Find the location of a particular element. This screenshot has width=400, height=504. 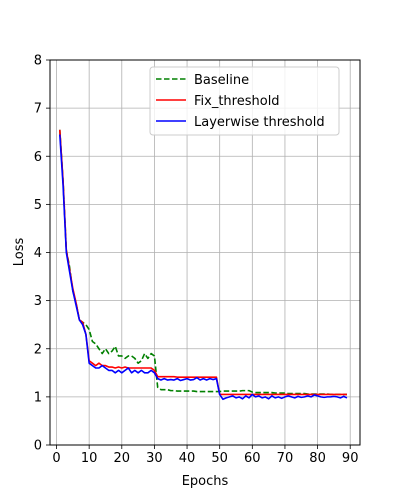

x-tick-label: 80 is located at coordinates (317, 458).